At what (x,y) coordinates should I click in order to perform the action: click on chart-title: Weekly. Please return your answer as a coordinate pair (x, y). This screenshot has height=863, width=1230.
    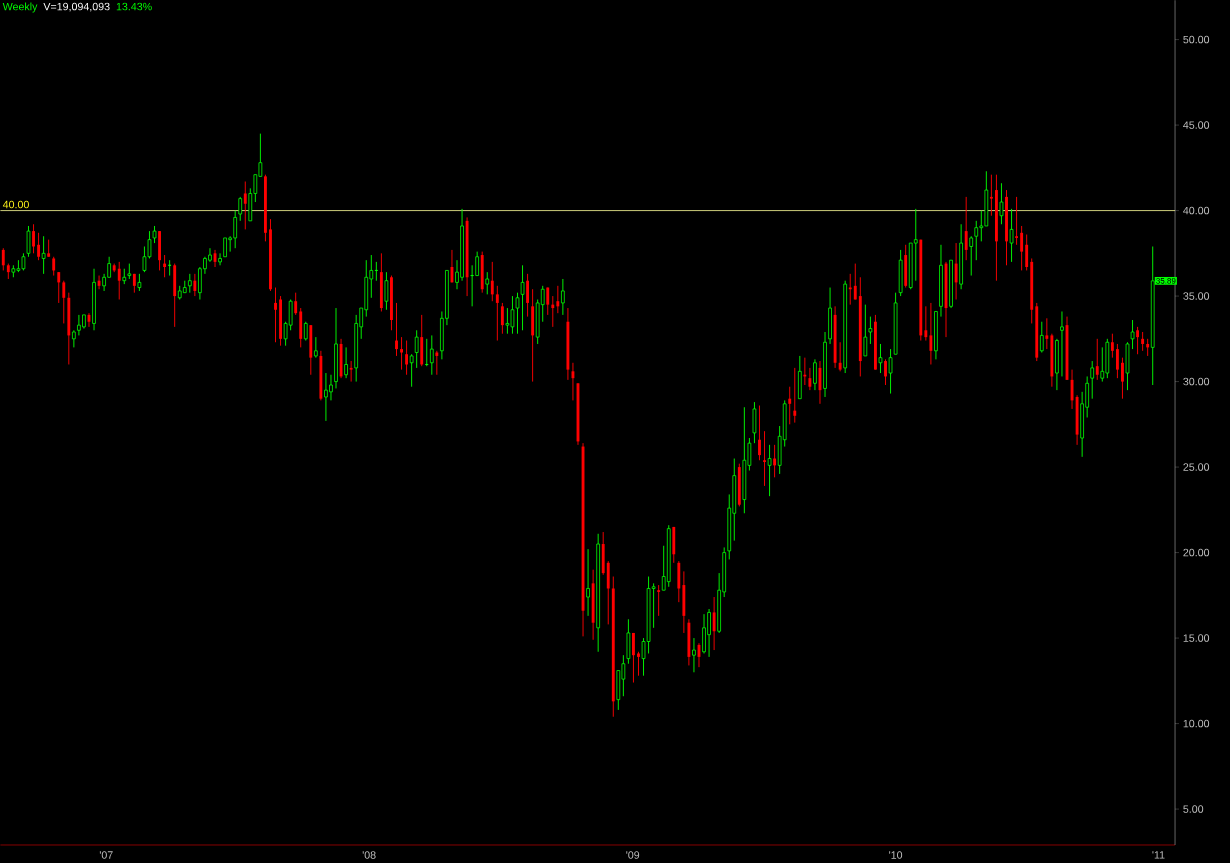
    Looking at the image, I should click on (20, 7).